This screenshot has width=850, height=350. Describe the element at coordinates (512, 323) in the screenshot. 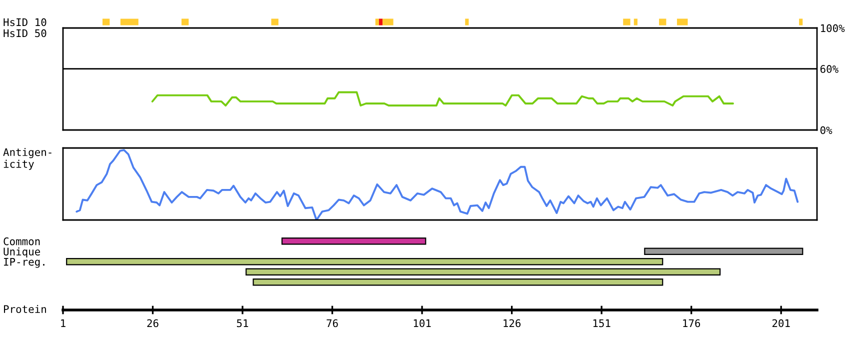

I see `x-tick-label: 126` at that location.